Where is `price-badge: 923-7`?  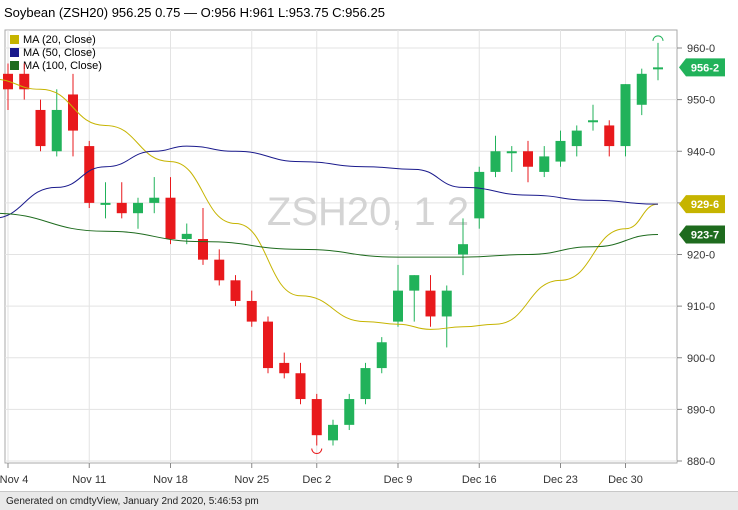
price-badge: 923-7 is located at coordinates (702, 234).